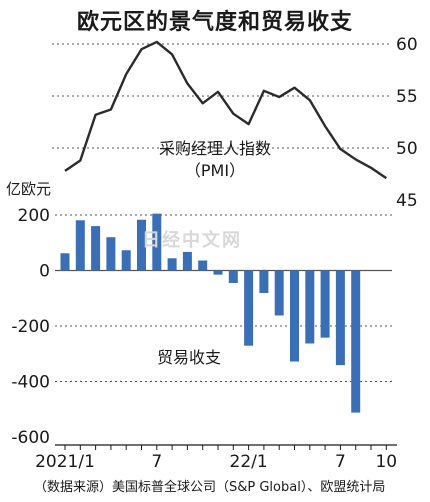 The height and width of the screenshot is (502, 430). What do you see at coordinates (65, 462) in the screenshot?
I see `x-tick-label: 2021/1` at bounding box center [65, 462].